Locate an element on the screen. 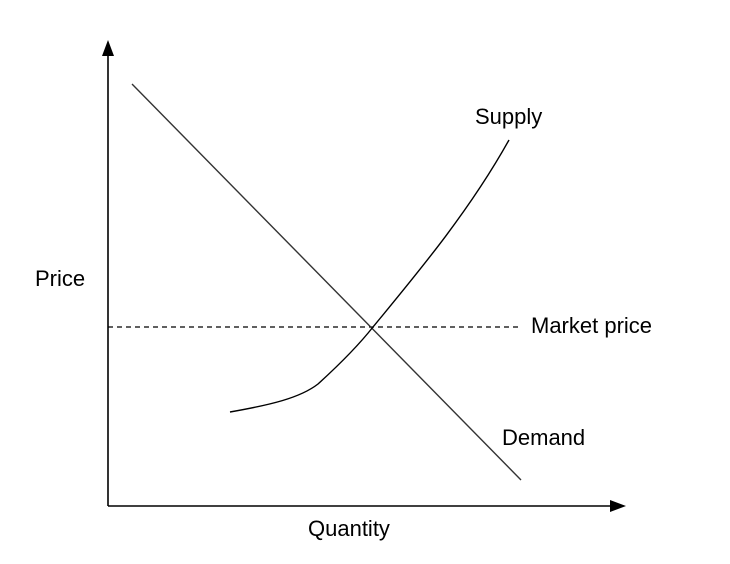 This screenshot has width=730, height=564. x-axis-label: Quantity is located at coordinates (349, 528).